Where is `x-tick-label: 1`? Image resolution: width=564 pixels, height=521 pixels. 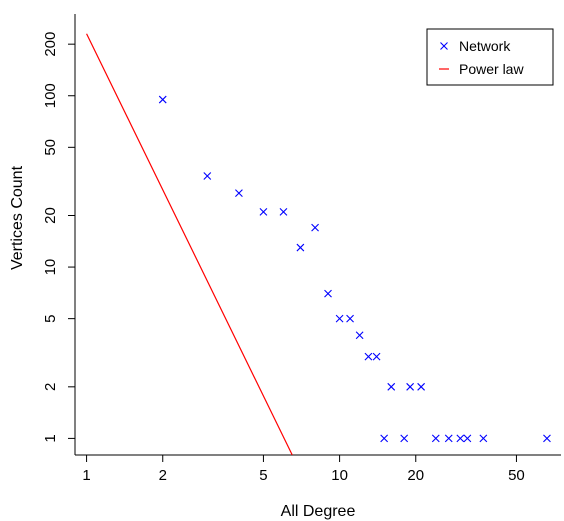 x-tick-label: 1 is located at coordinates (86, 475).